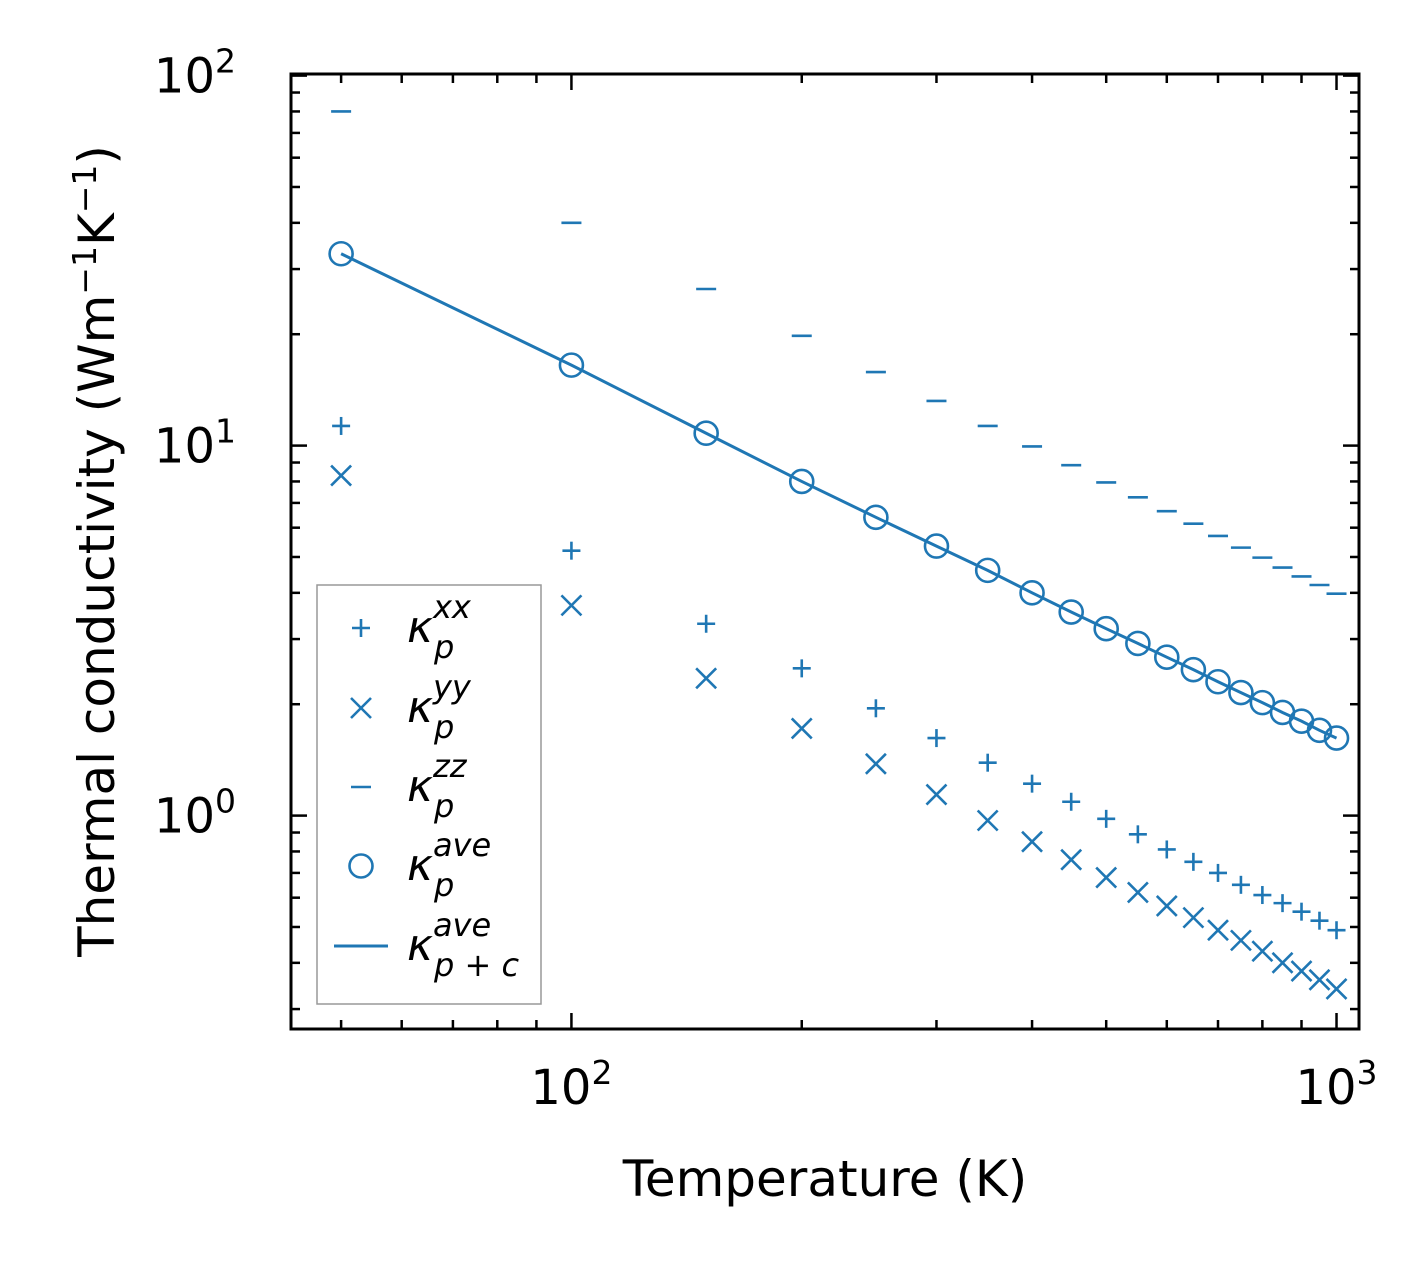  I want to click on y-tick-label: 10², so click(195, 73).